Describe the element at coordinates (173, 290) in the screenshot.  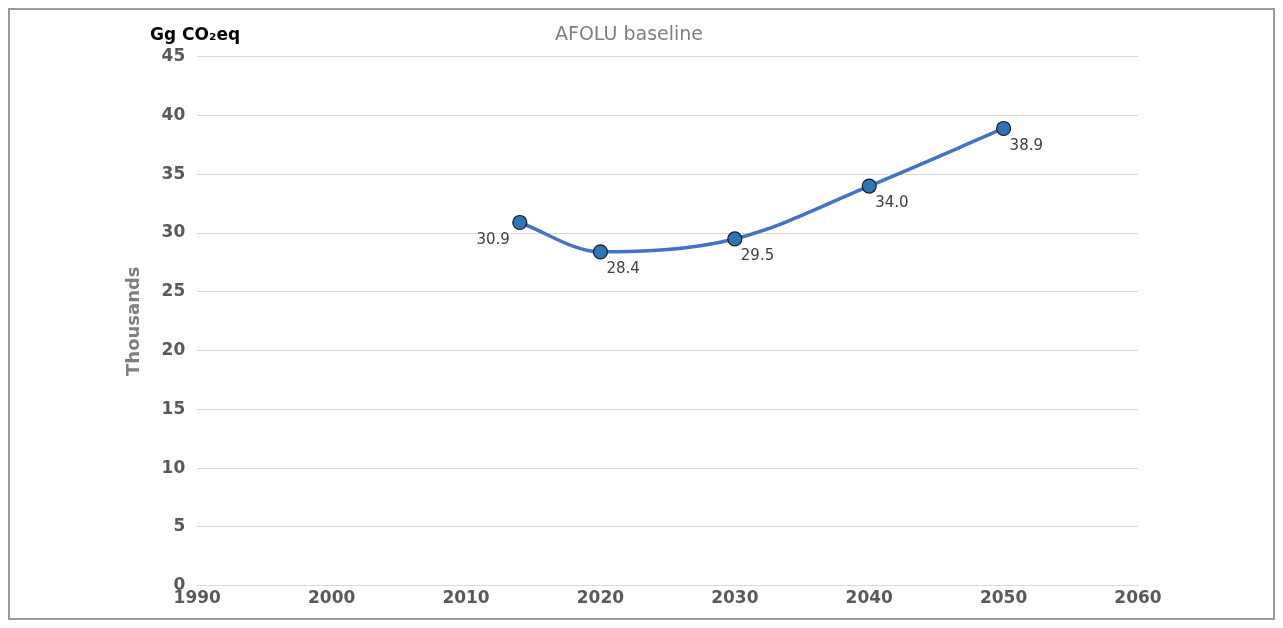
I see `y-tick-label: 25` at that location.